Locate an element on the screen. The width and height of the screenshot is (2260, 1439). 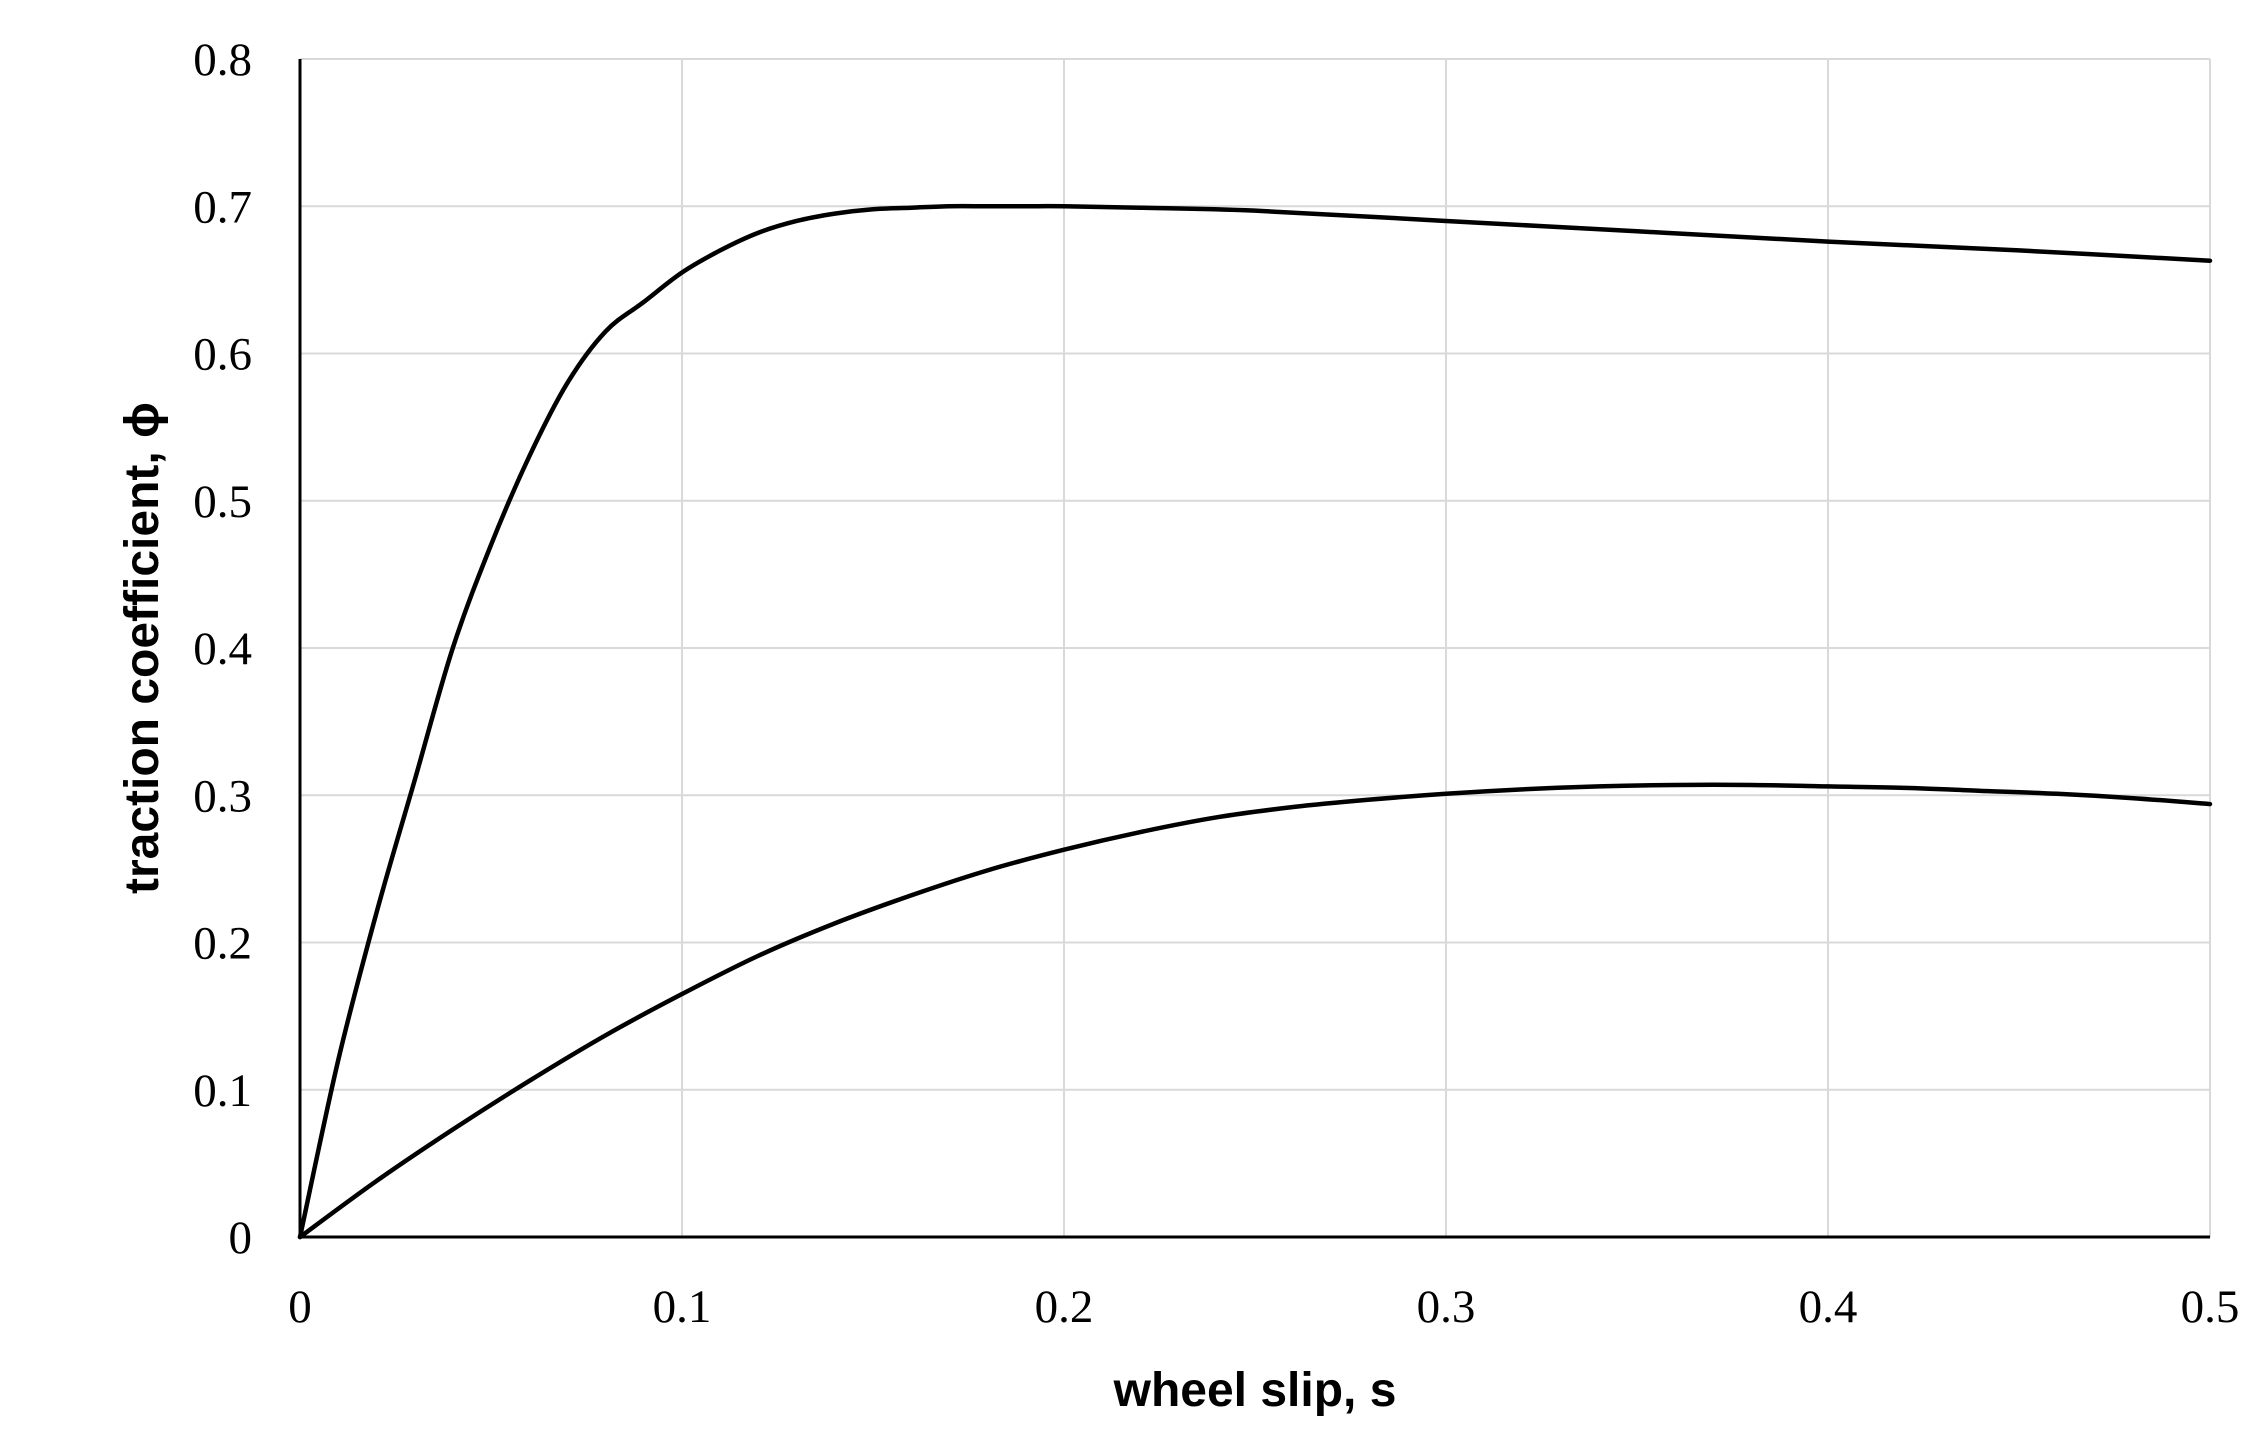
x-tick-label: 0.1 is located at coordinates (682, 1307).